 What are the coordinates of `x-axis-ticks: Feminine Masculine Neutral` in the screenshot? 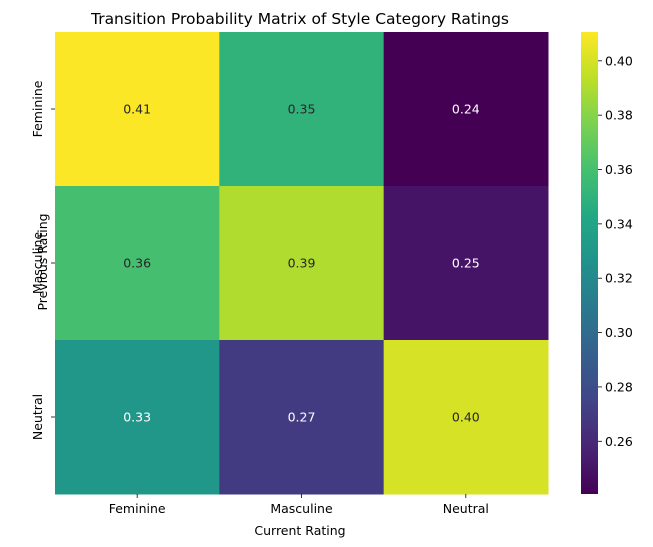 It's located at (299, 505).